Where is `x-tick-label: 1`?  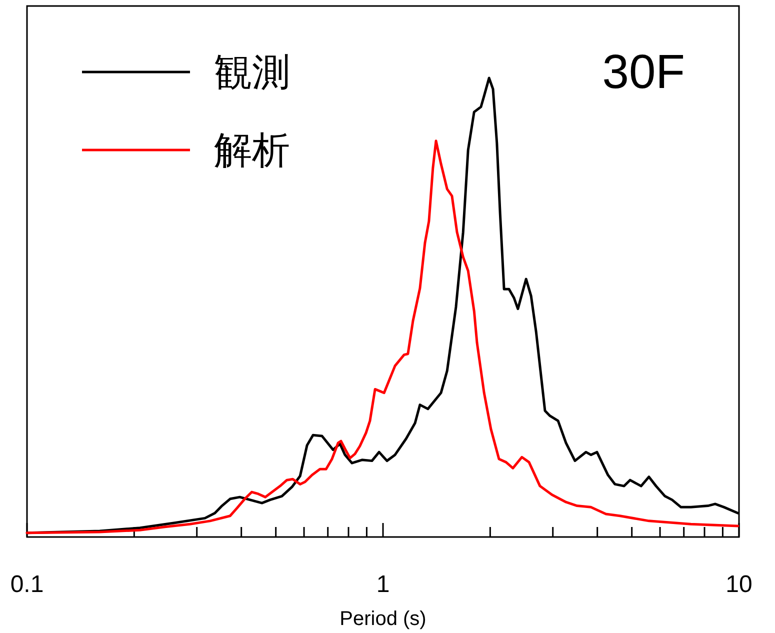
x-tick-label: 1 is located at coordinates (383, 584).